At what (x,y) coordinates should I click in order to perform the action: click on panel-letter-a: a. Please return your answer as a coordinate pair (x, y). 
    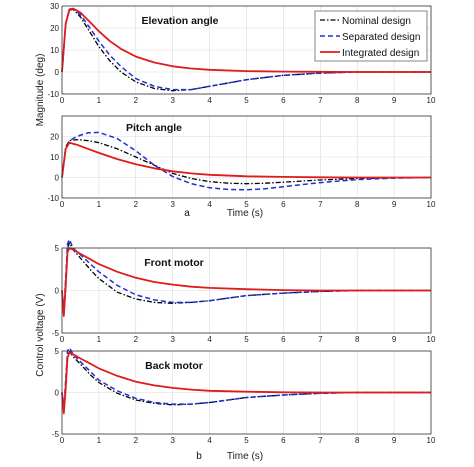
    Looking at the image, I should click on (187, 213).